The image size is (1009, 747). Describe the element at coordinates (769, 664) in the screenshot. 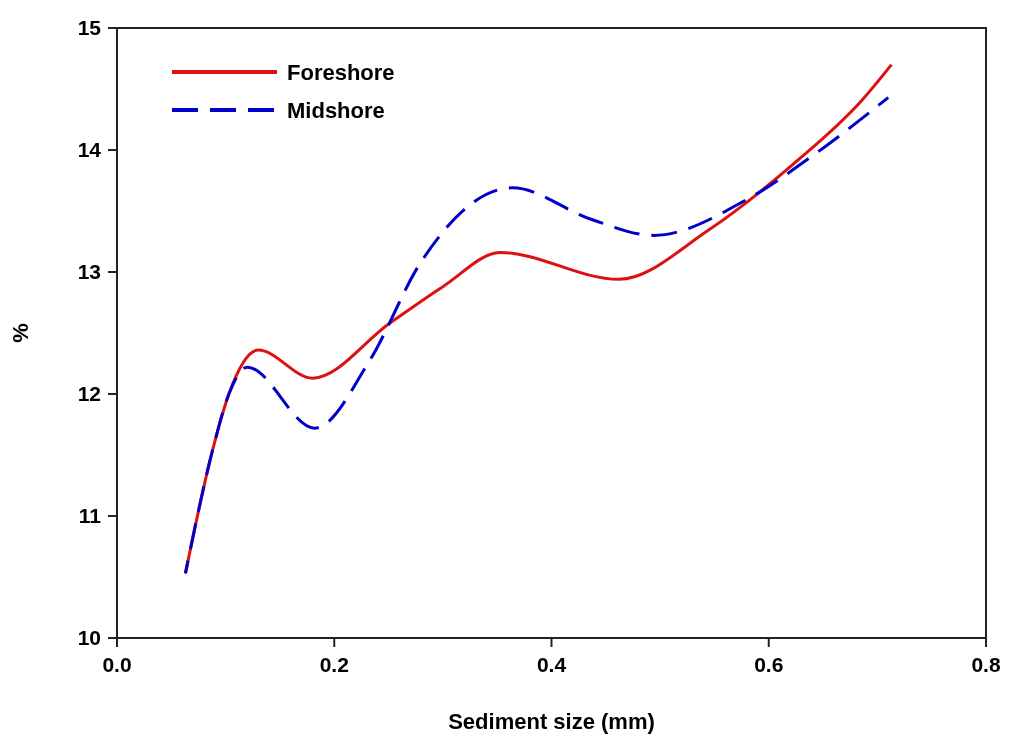

I see `x-tick-label: 0.6` at that location.